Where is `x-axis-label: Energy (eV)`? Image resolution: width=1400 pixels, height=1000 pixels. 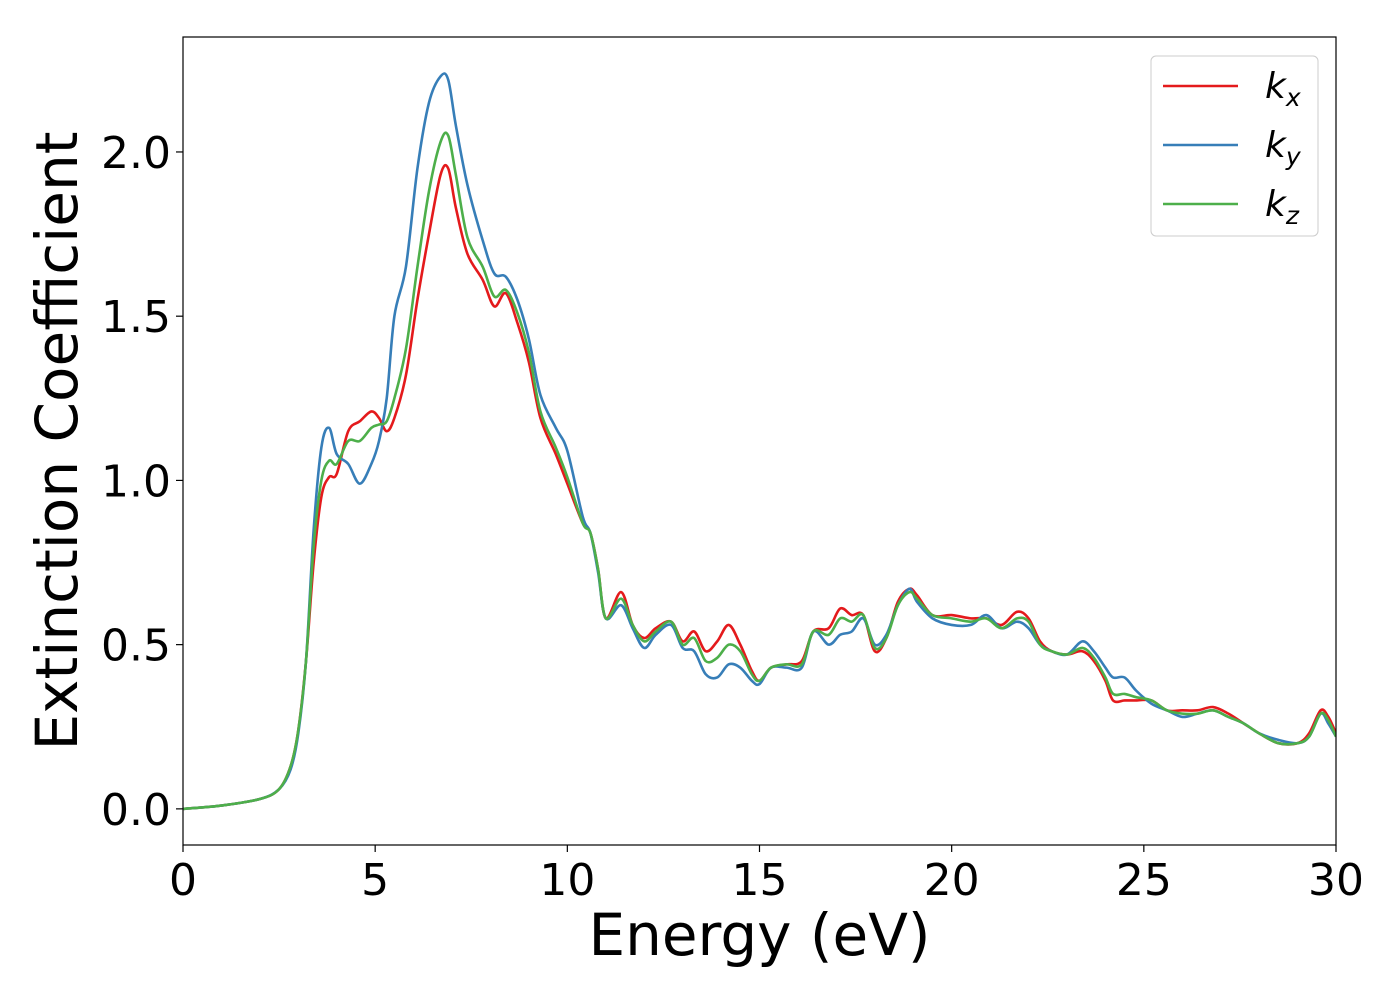 x-axis-label: Energy (eV) is located at coordinates (759, 935).